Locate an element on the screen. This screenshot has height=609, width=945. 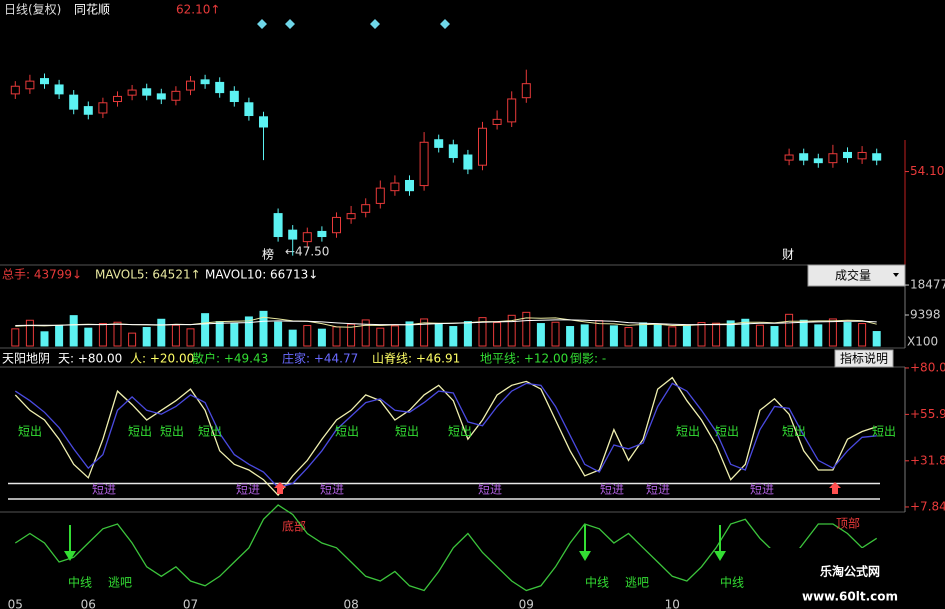
max-label: 62.10↑ is located at coordinates (198, 10).